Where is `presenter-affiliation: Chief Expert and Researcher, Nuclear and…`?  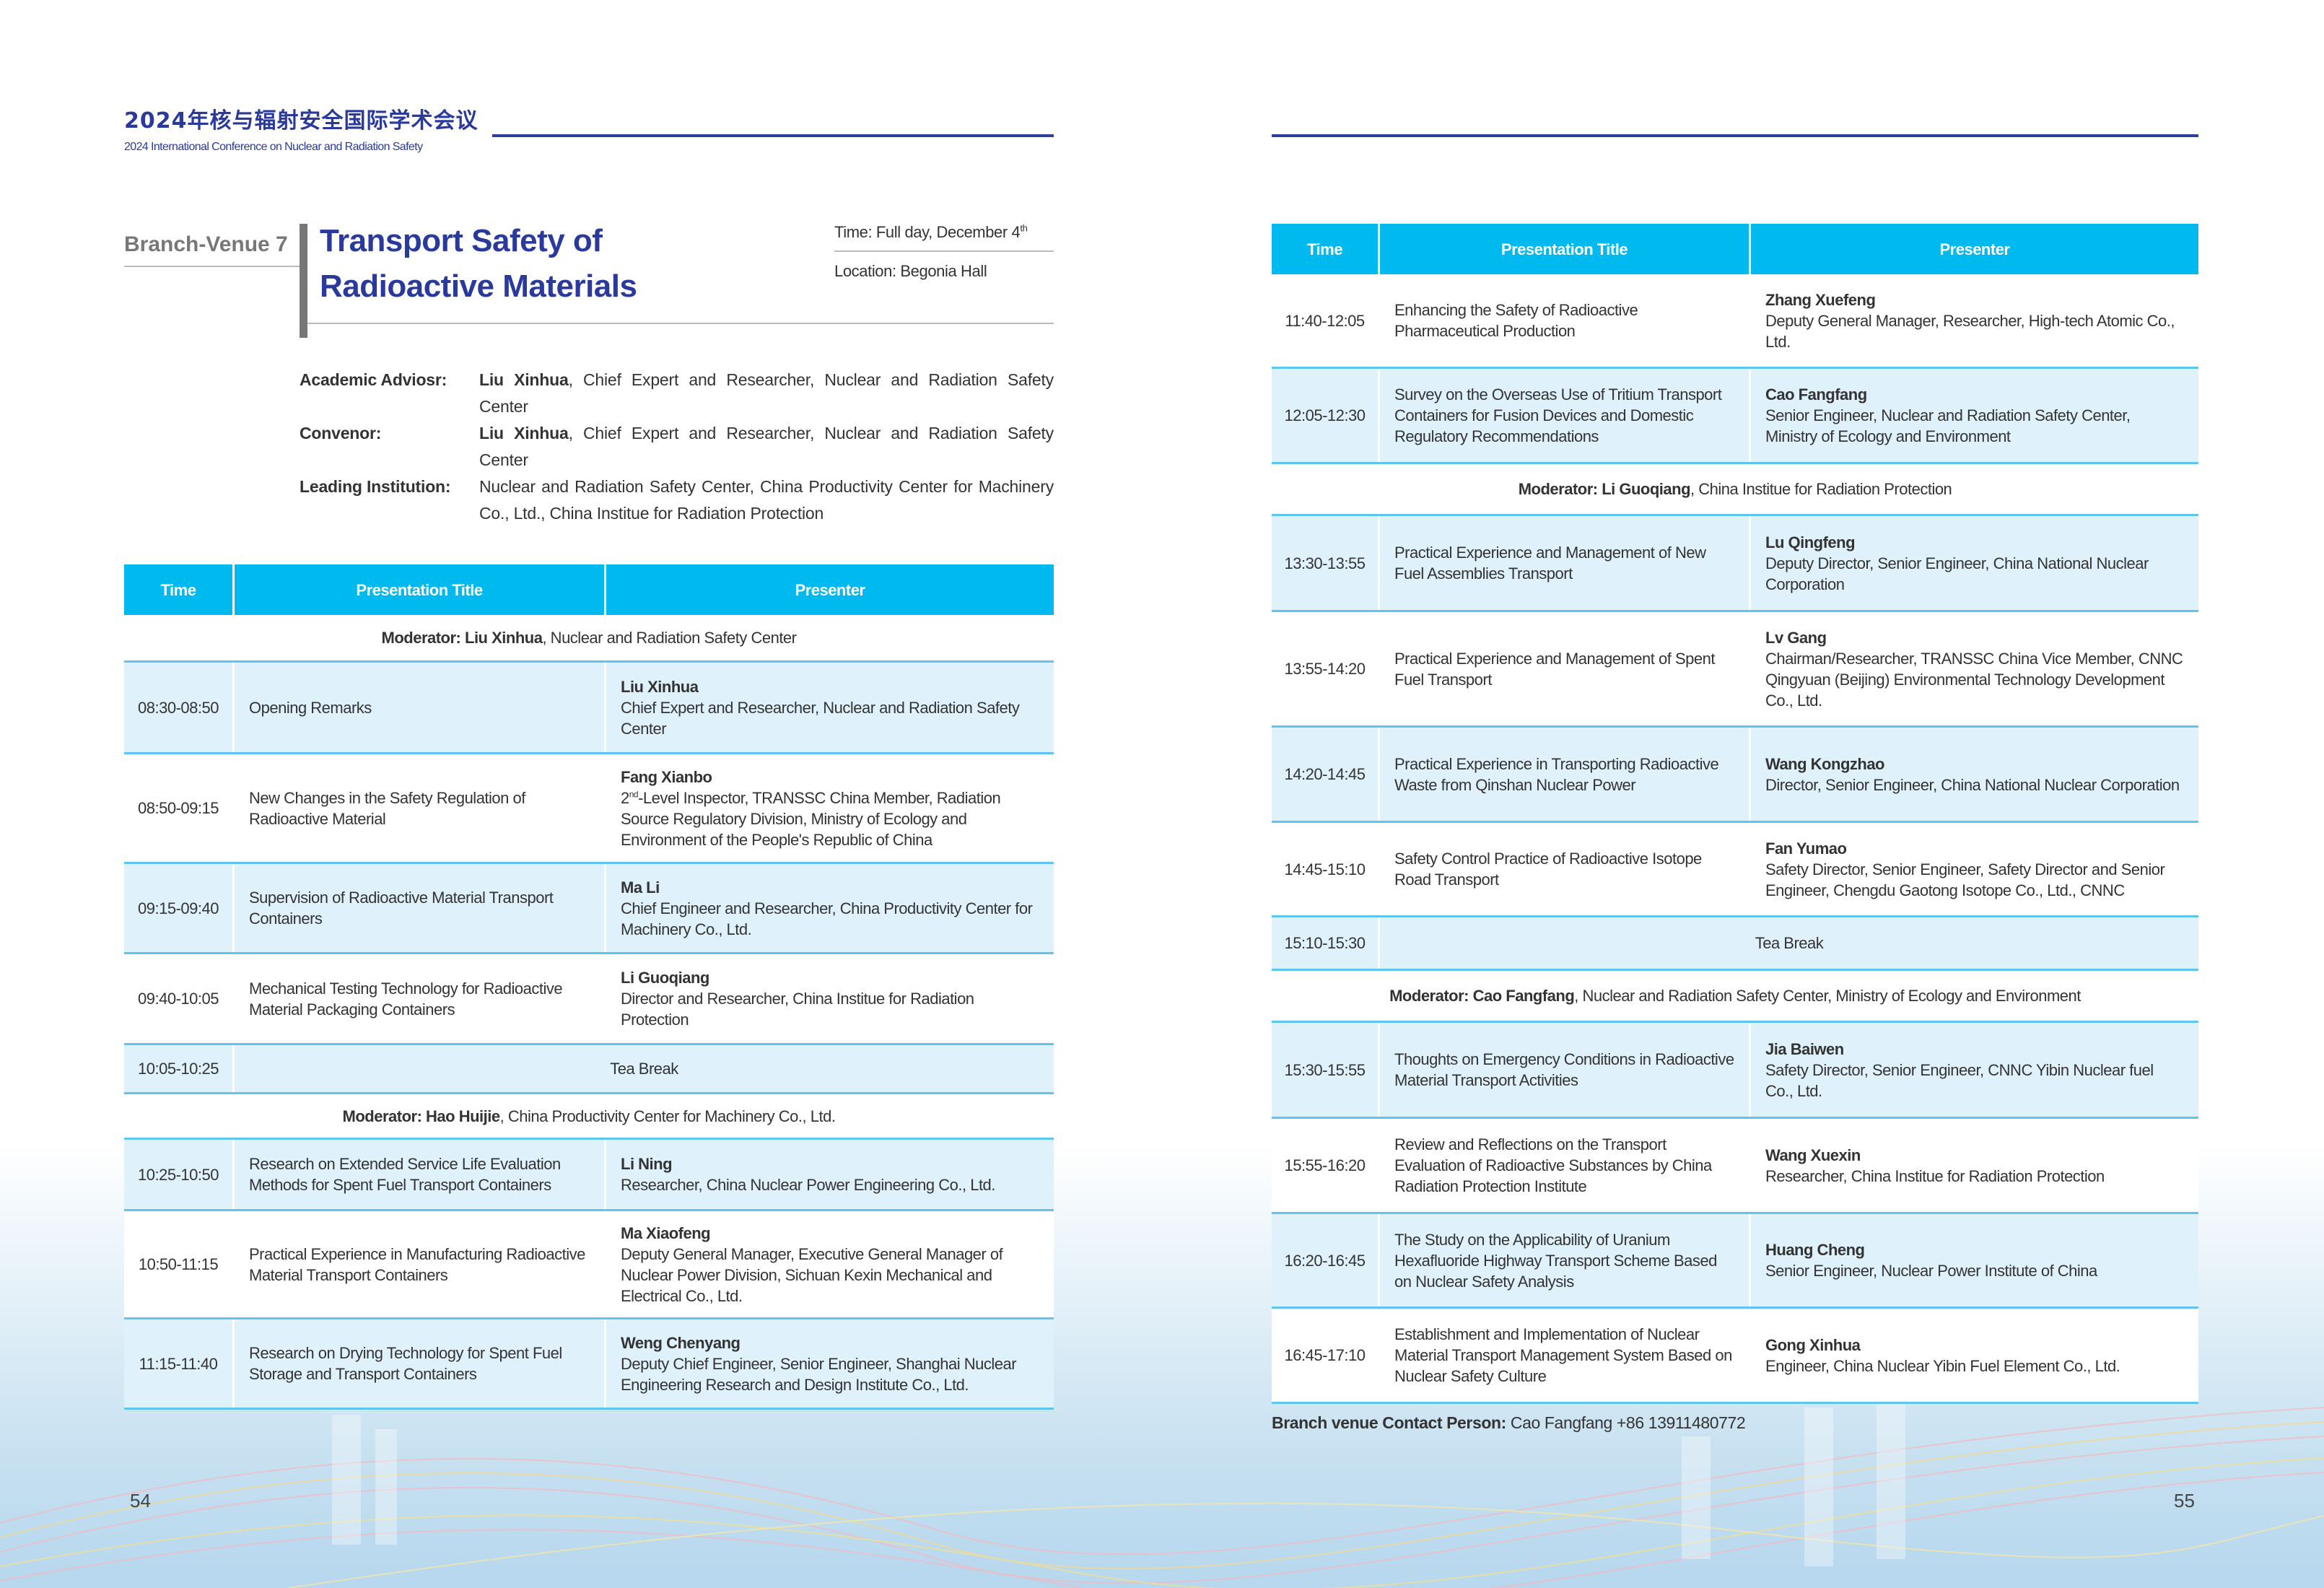
presenter-affiliation: Chief Expert and Researcher, Nuclear and… is located at coordinates (820, 718).